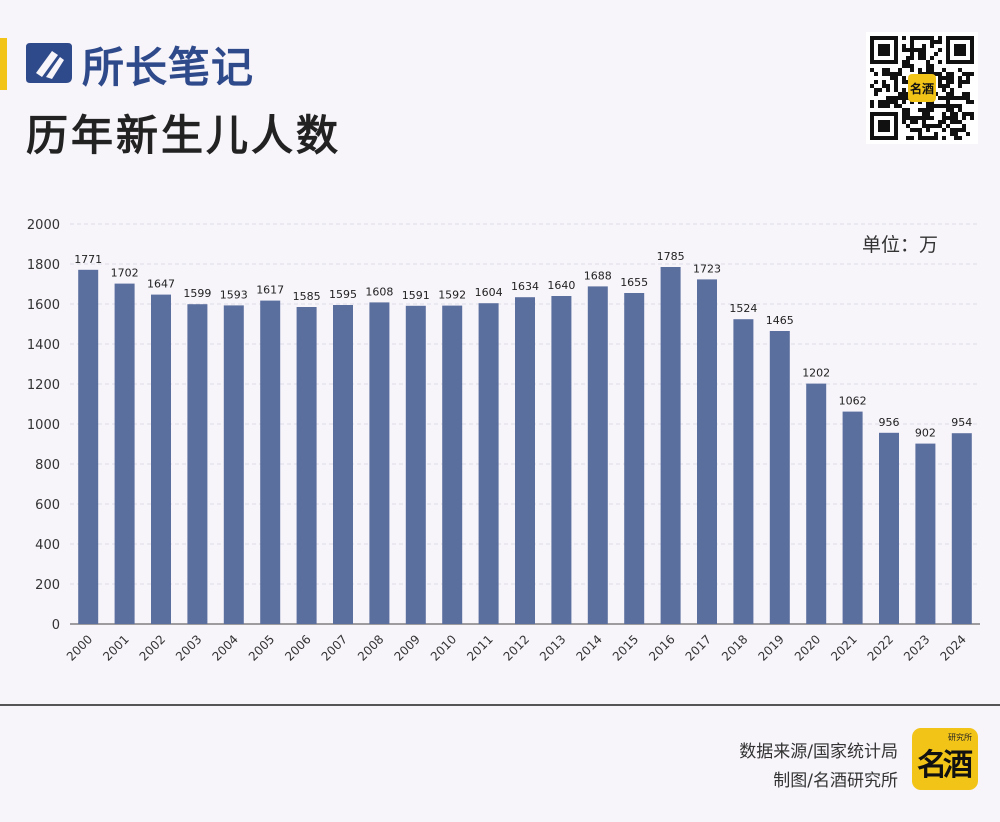 The width and height of the screenshot is (1000, 822). I want to click on x-tick-label: 2000, so click(79, 647).